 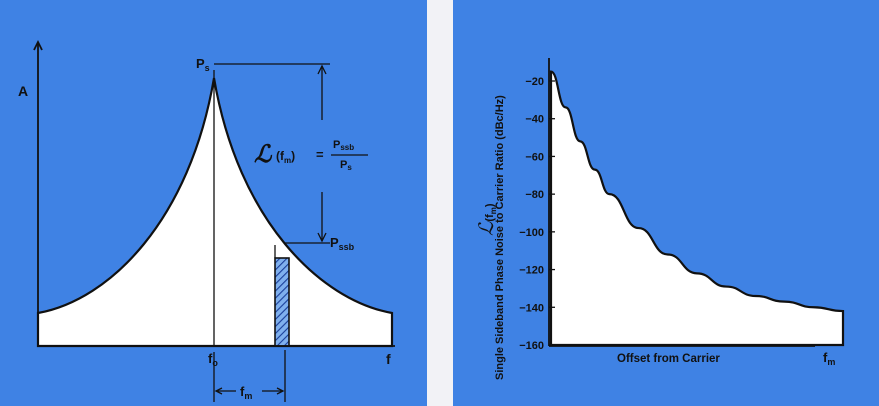 I want to click on fm-arrowhead-left, so click(x=218, y=391).